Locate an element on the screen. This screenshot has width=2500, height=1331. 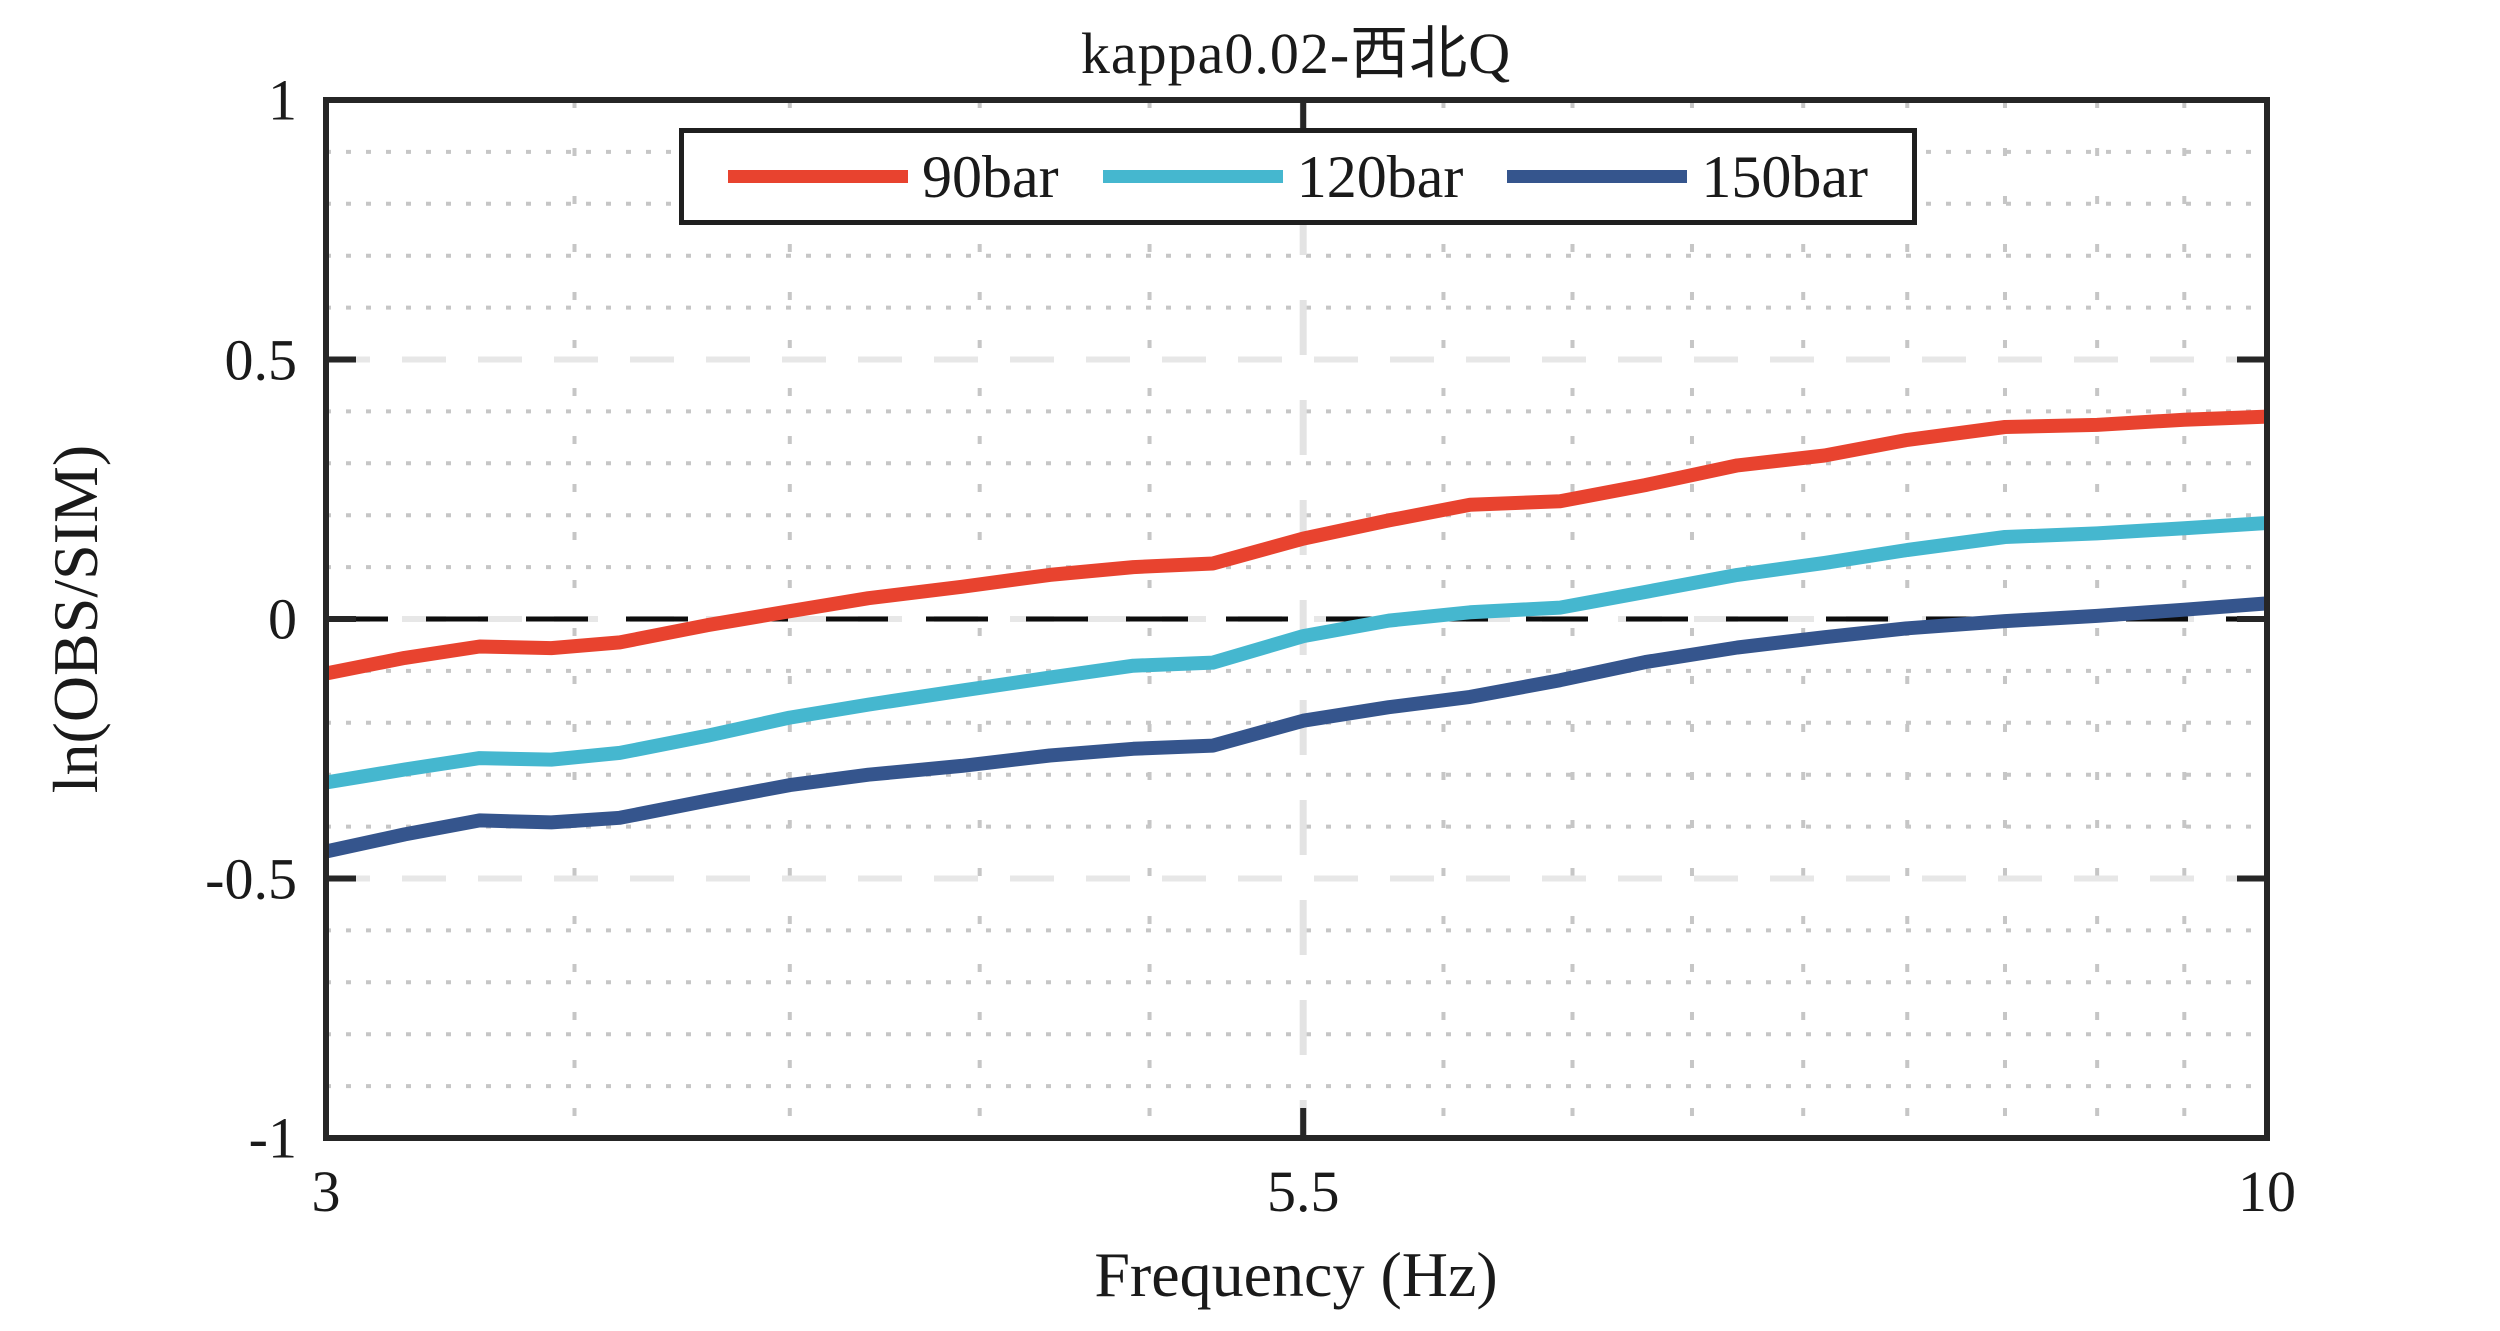
legend-label-90bar: 90bar is located at coordinates (990, 176).